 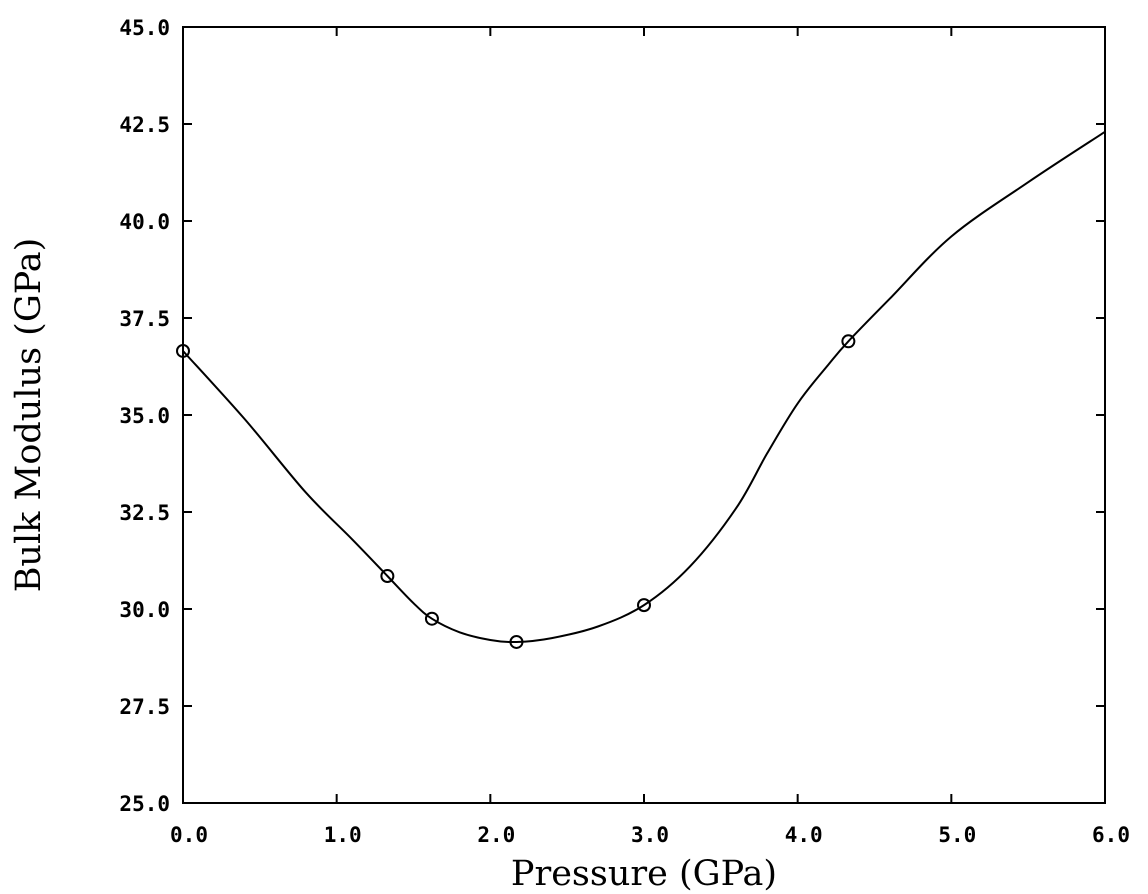 I want to click on y-tick-label: 42.5, so click(x=144, y=125).